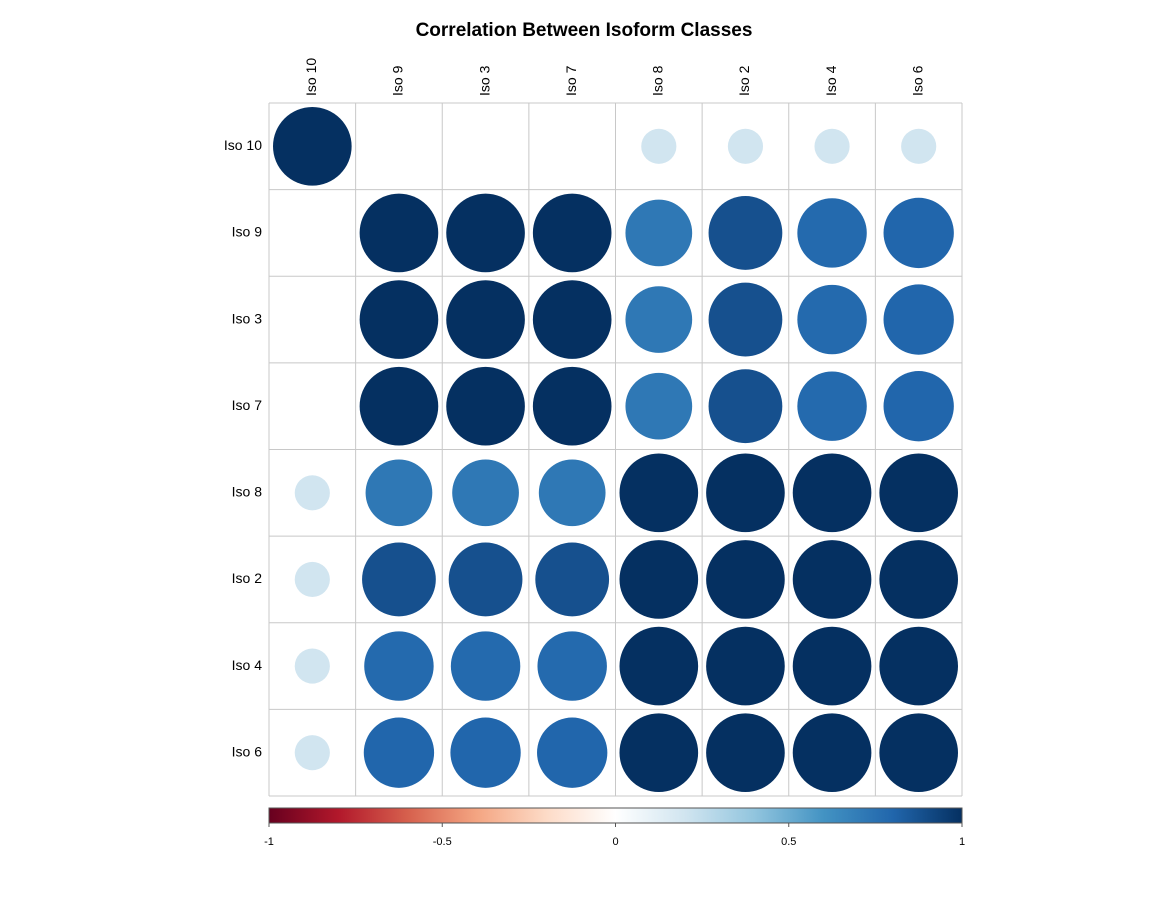 This screenshot has height=915, width=1169. What do you see at coordinates (917, 80) in the screenshot?
I see `column-label: Iso 6` at bounding box center [917, 80].